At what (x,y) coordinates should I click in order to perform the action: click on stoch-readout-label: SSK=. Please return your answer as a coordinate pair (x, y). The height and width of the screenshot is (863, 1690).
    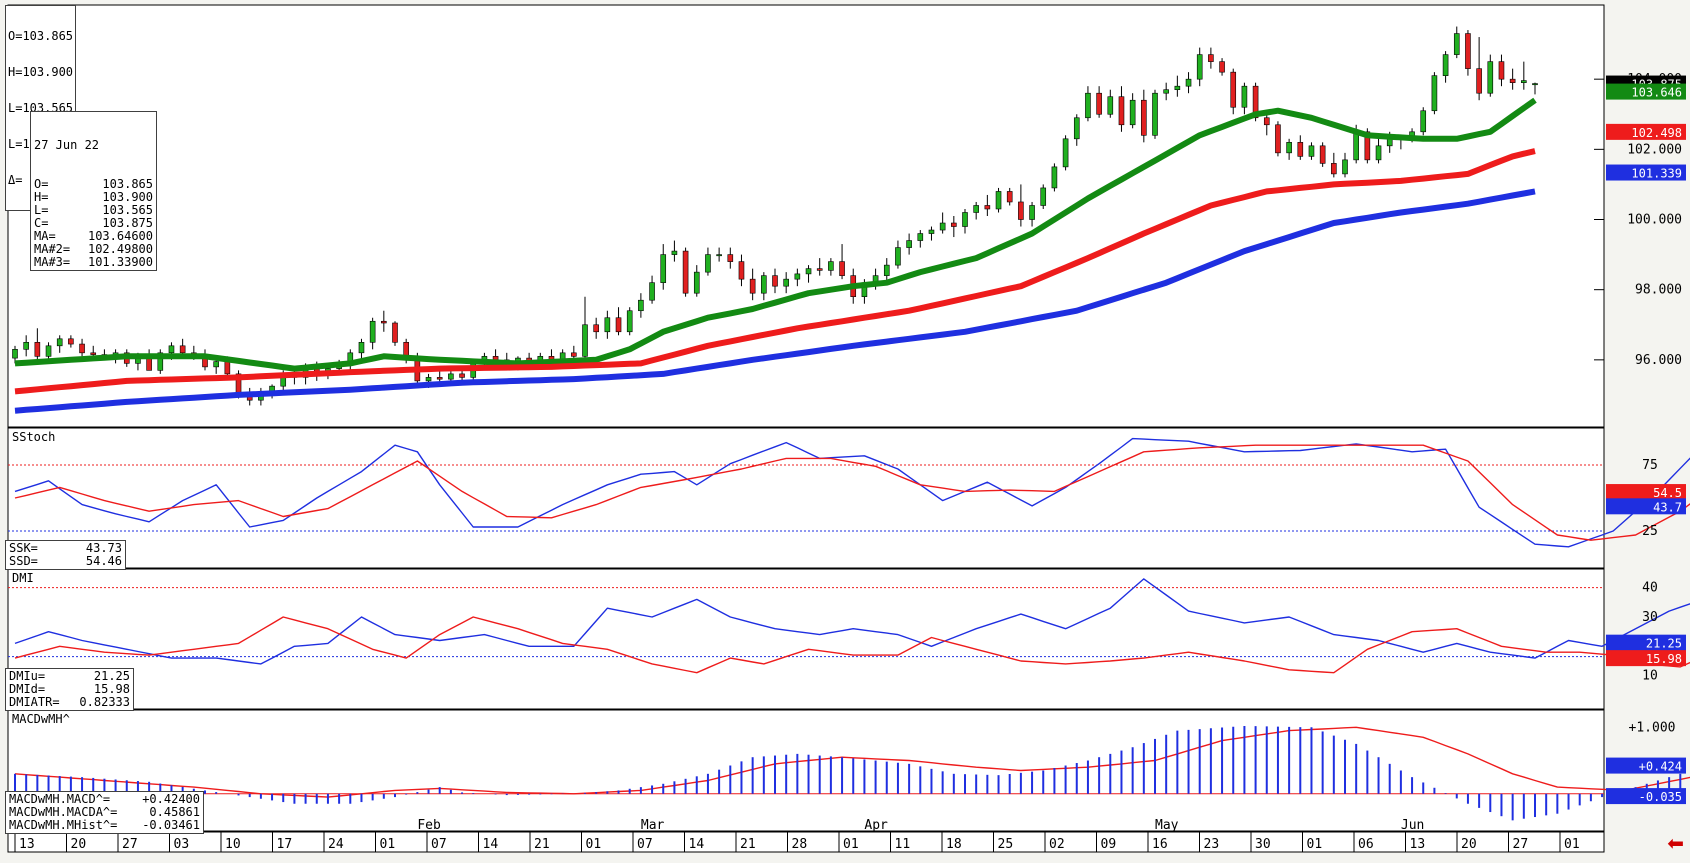
    Looking at the image, I should click on (23, 548).